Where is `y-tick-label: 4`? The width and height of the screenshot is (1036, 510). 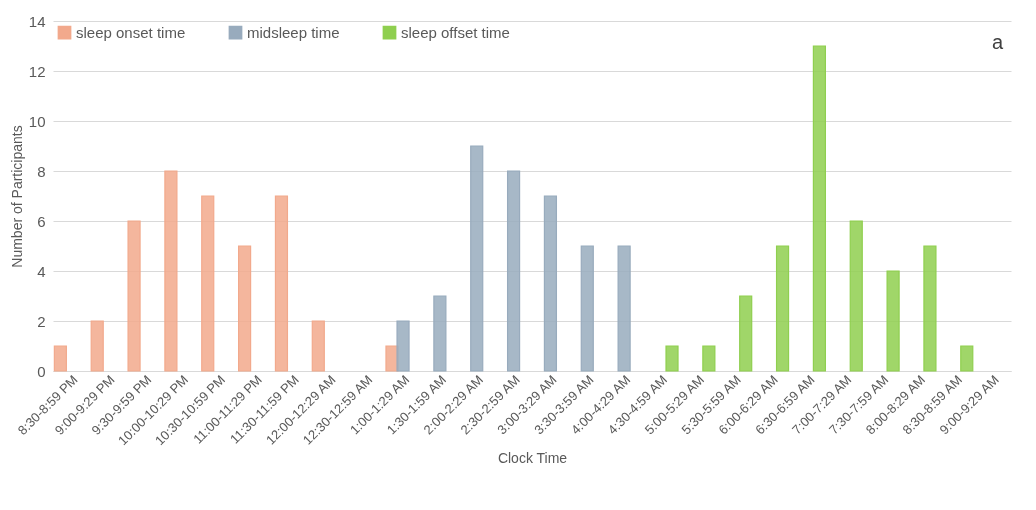 y-tick-label: 4 is located at coordinates (41, 271).